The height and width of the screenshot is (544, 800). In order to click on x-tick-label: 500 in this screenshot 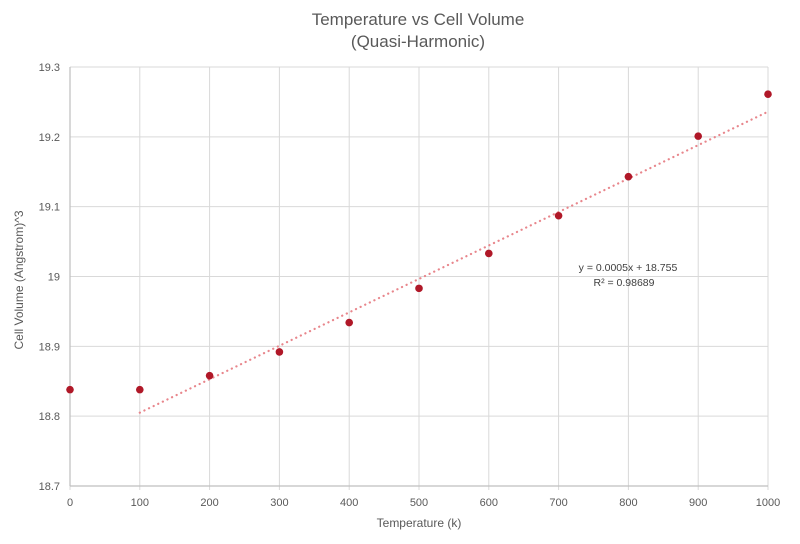, I will do `click(419, 503)`.